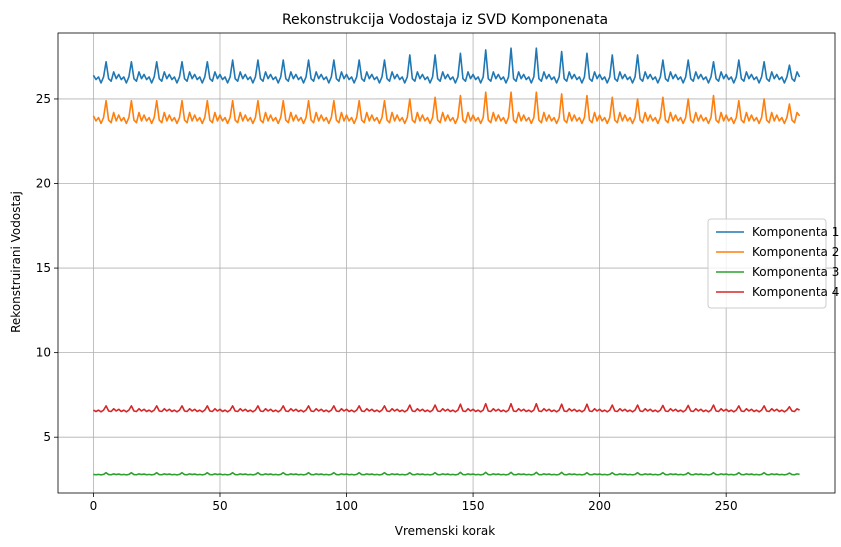 This screenshot has height=547, width=841. Describe the element at coordinates (43, 184) in the screenshot. I see `y-tick-label: 20` at that location.